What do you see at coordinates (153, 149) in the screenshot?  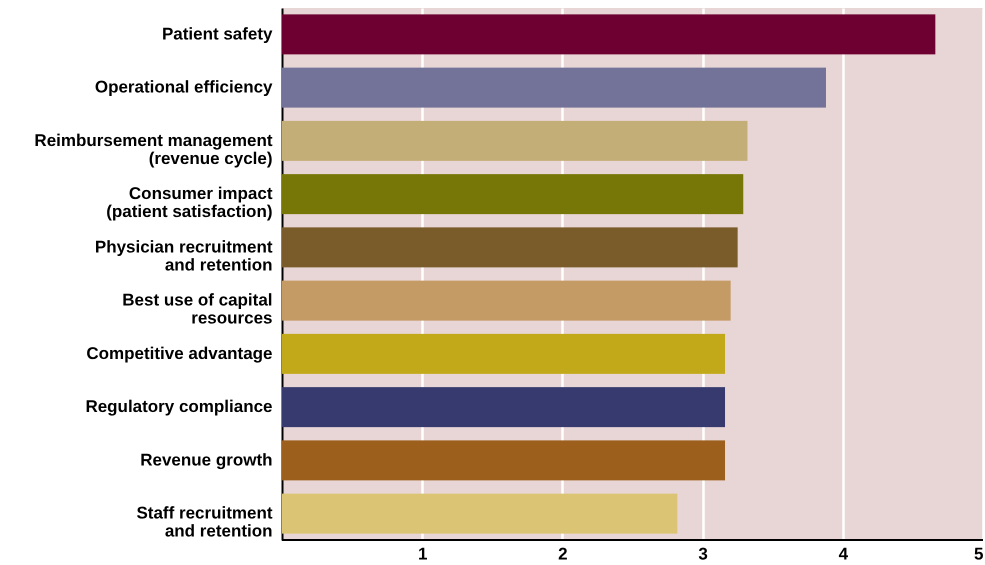 I see `y-tick-label: Reimbursement management (revenue cycle)` at bounding box center [153, 149].